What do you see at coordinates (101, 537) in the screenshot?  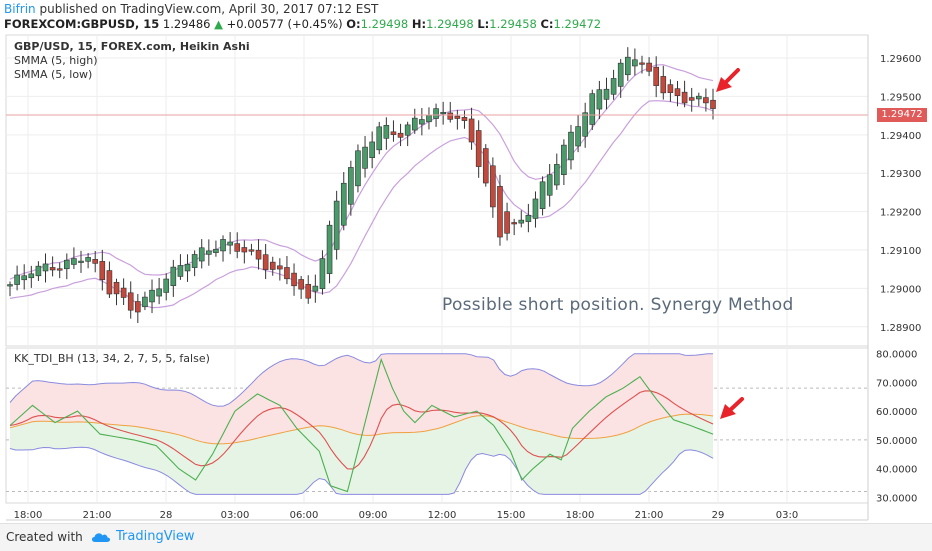 I see `tradingview-cloud-icon` at bounding box center [101, 537].